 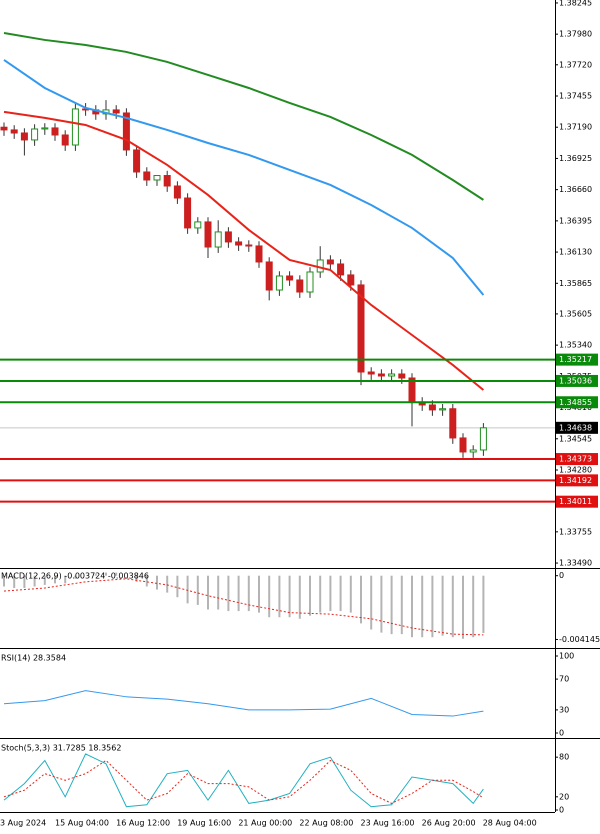 I want to click on y-tick-label: 100, so click(x=566, y=656).